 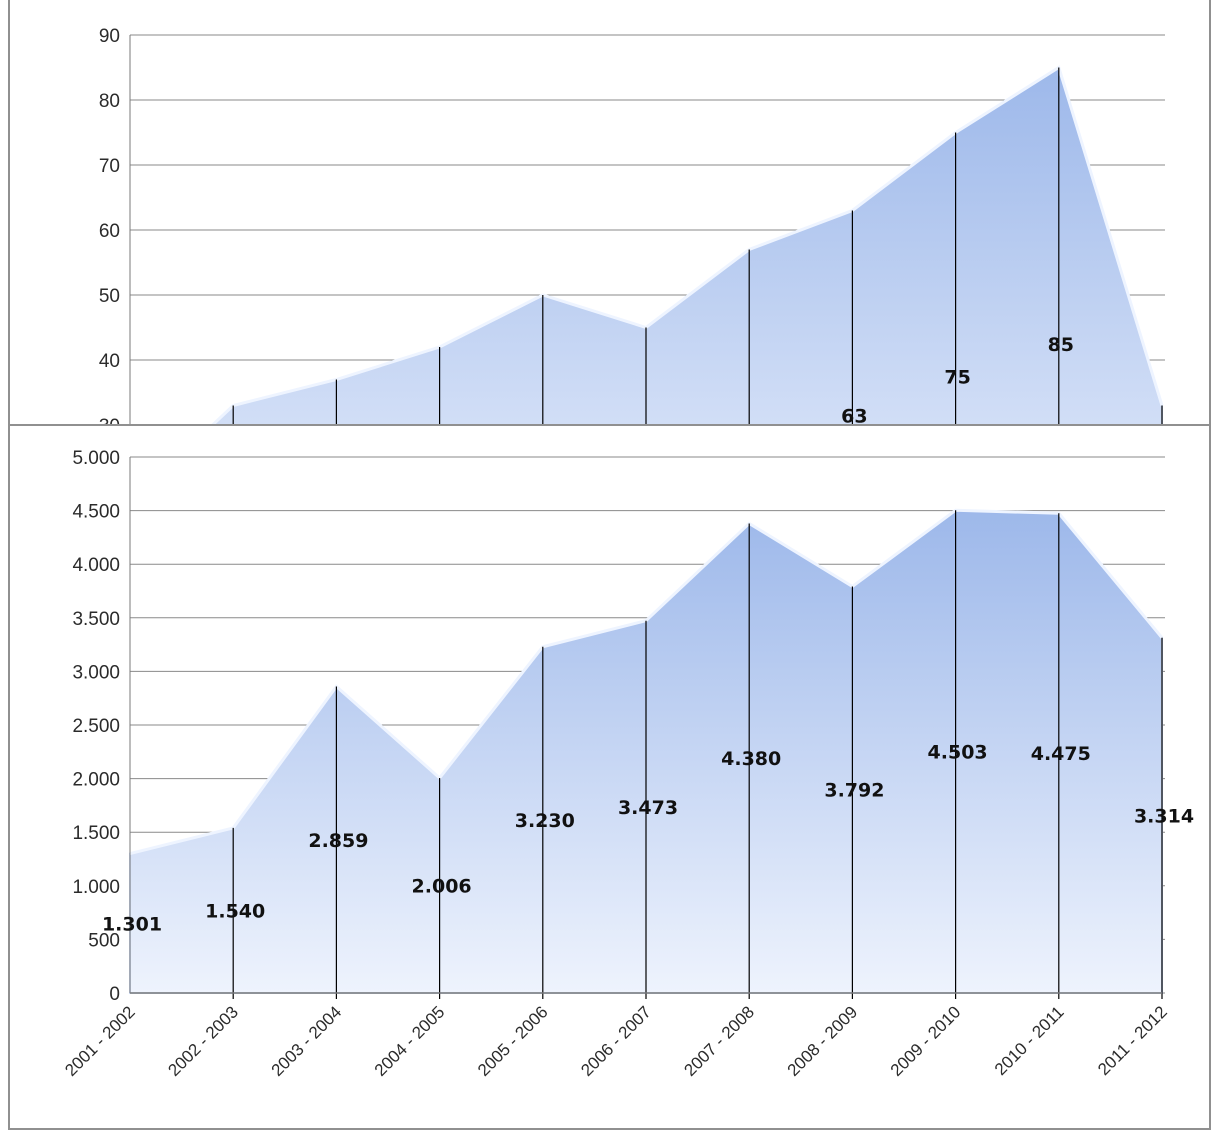 What do you see at coordinates (96, 565) in the screenshot?
I see `bottom-y-tick-label: 4.000` at bounding box center [96, 565].